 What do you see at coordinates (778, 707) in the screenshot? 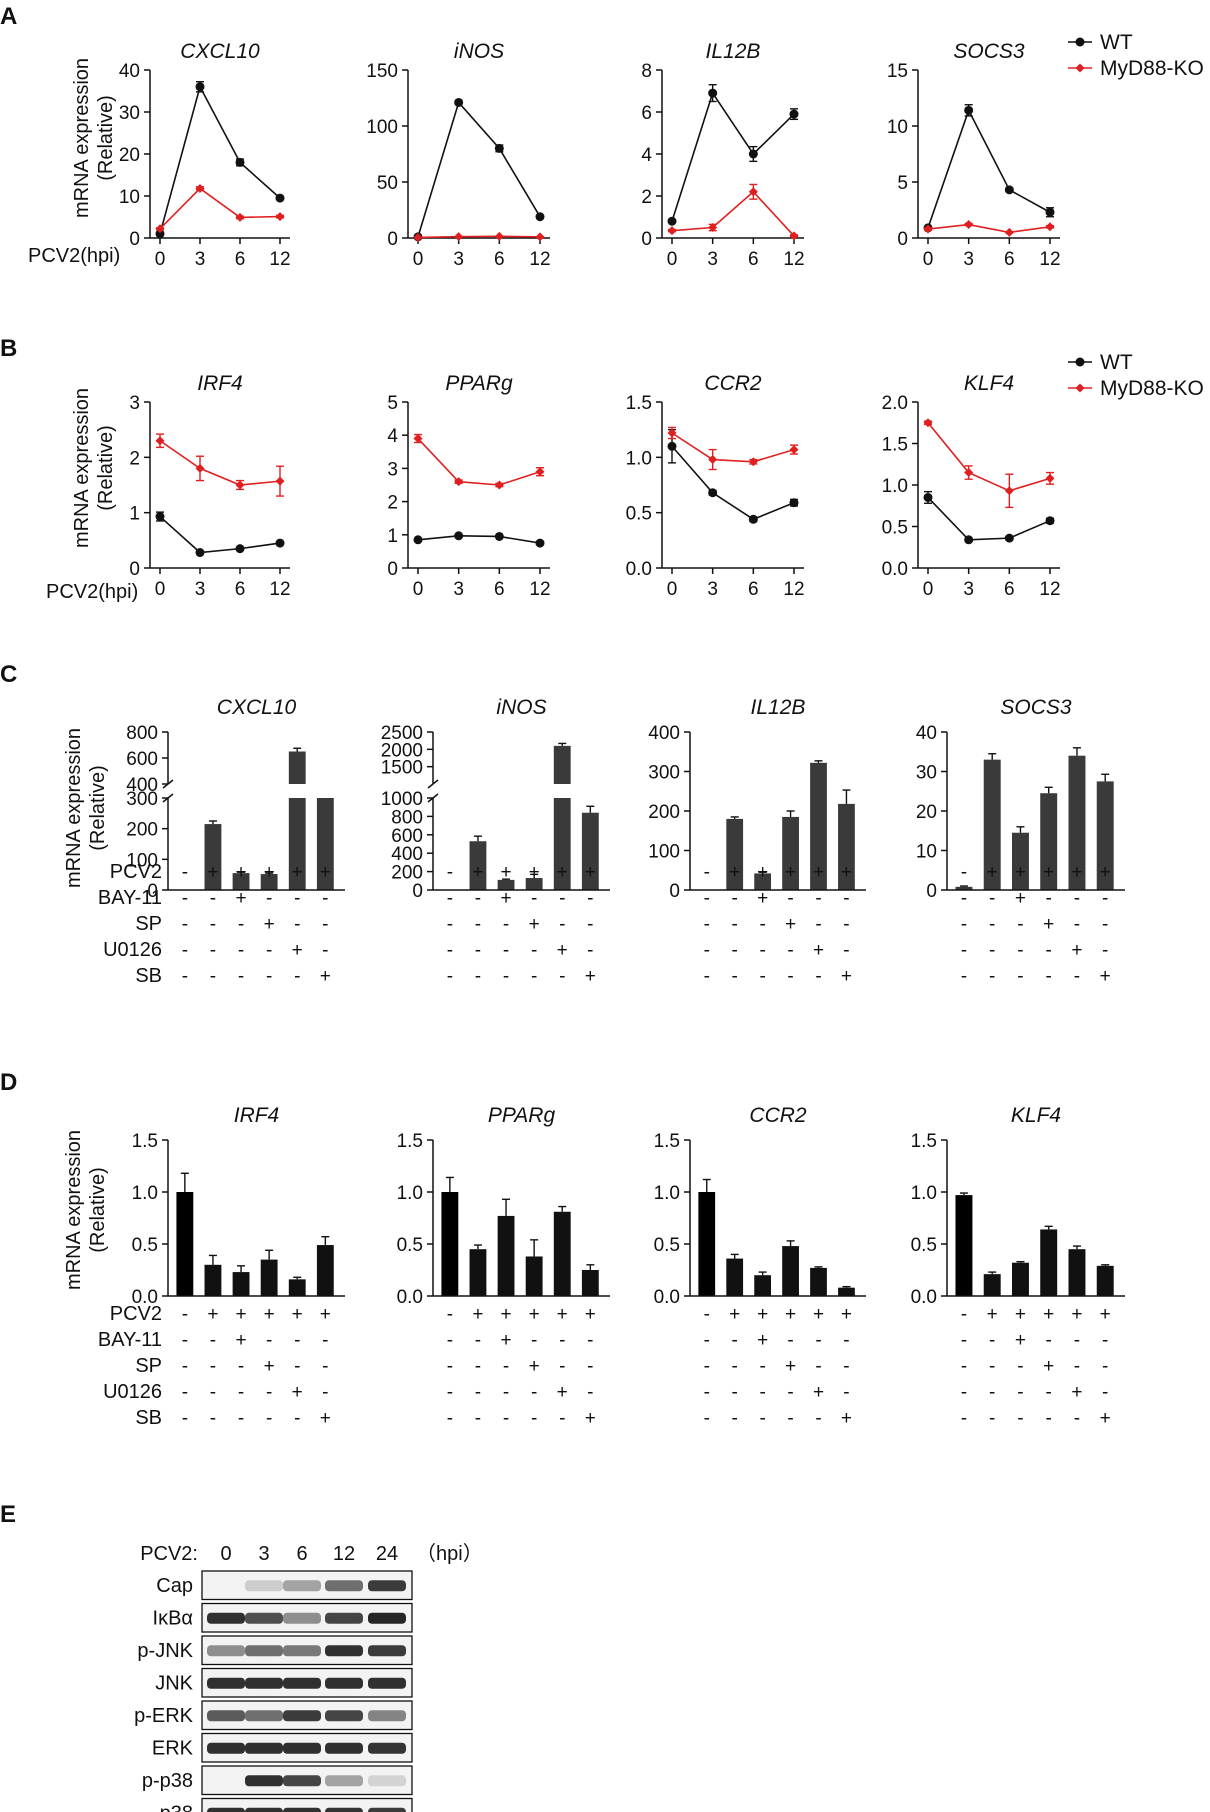
I see `panel-c-chart-il12b-title: IL12B` at bounding box center [778, 707].